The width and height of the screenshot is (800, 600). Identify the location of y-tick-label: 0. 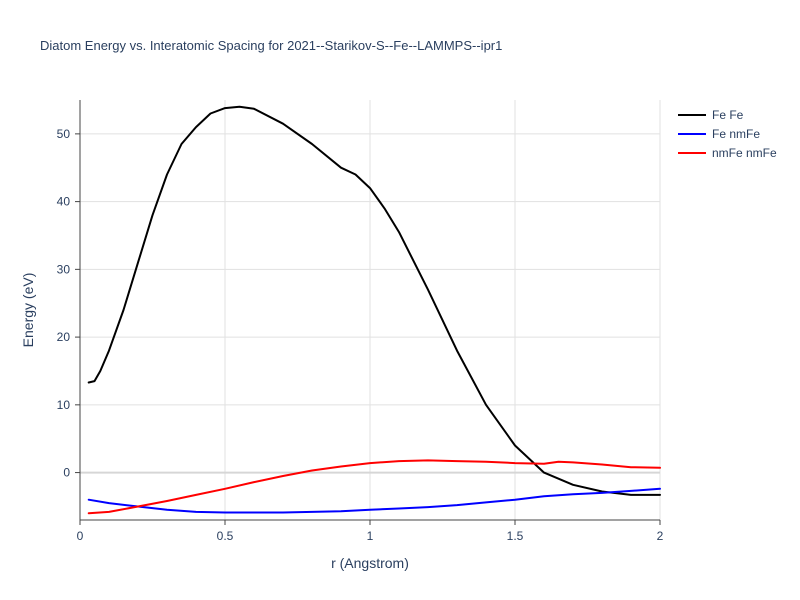
(66, 473).